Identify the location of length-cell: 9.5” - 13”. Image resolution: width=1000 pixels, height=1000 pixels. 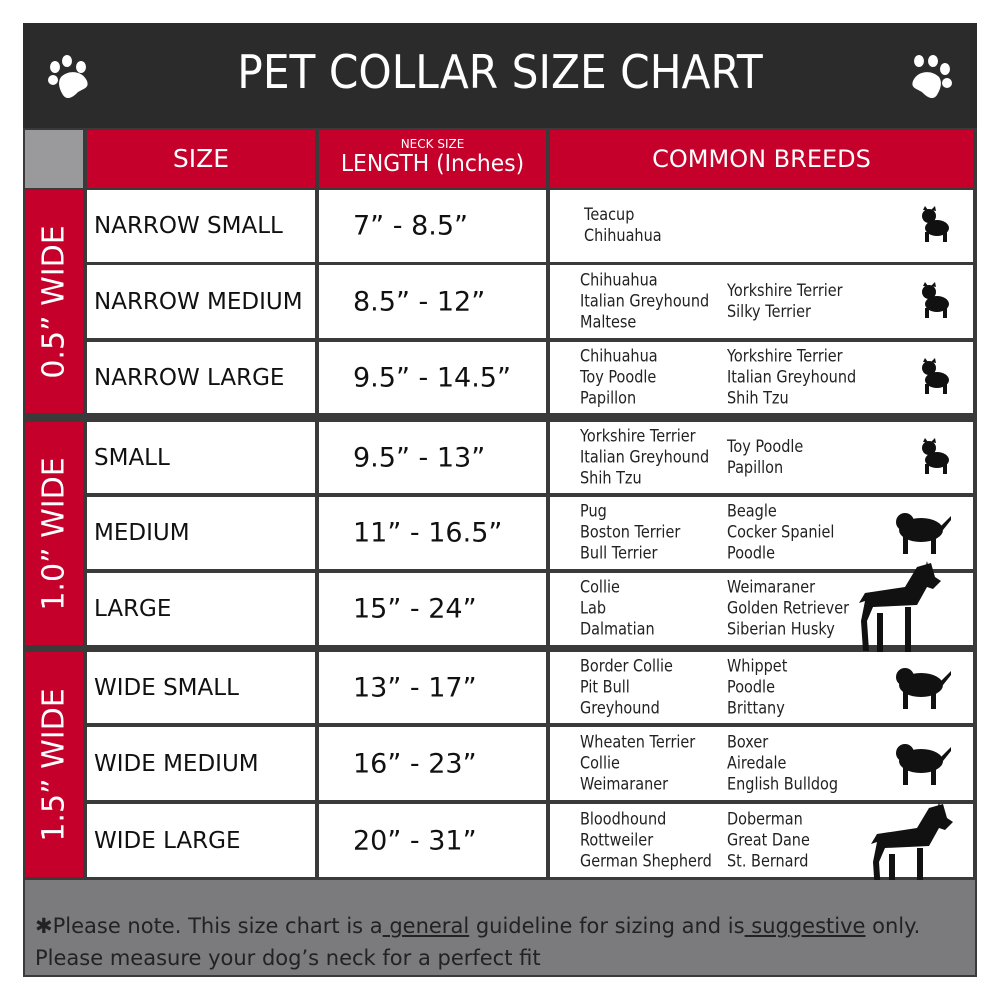
(432, 457).